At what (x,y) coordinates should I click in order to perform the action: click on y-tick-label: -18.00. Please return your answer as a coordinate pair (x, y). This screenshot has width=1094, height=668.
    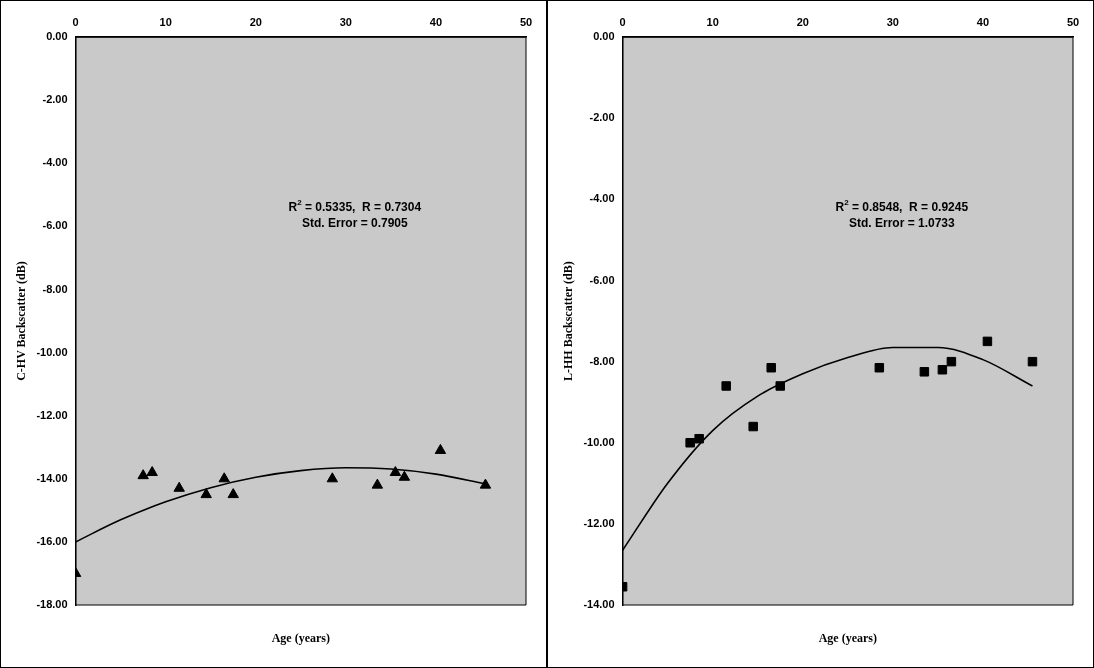
    Looking at the image, I should click on (52, 604).